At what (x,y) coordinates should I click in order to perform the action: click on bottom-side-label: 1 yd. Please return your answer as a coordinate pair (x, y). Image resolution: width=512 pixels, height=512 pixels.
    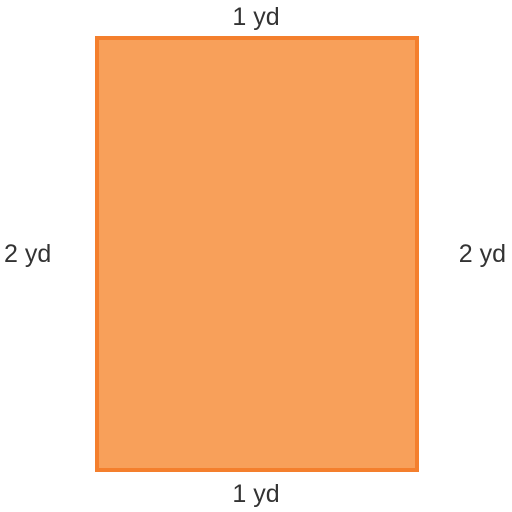
    Looking at the image, I should click on (256, 494).